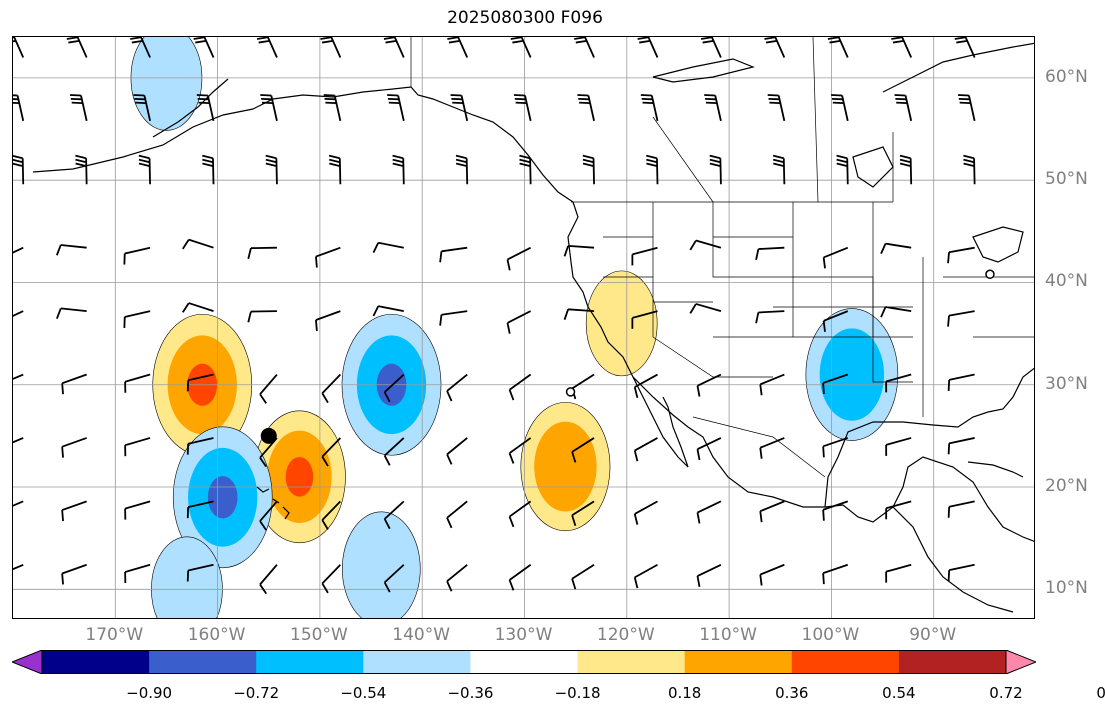 The height and width of the screenshot is (712, 1105). What do you see at coordinates (525, 18) in the screenshot?
I see `plot-title: 2025080300 F096` at bounding box center [525, 18].